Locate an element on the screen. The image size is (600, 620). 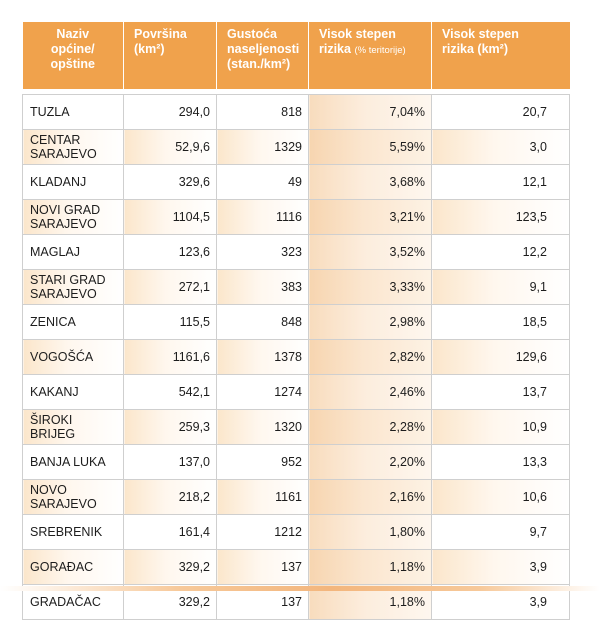
municipality-cell: KAKANJ is located at coordinates (73, 392).